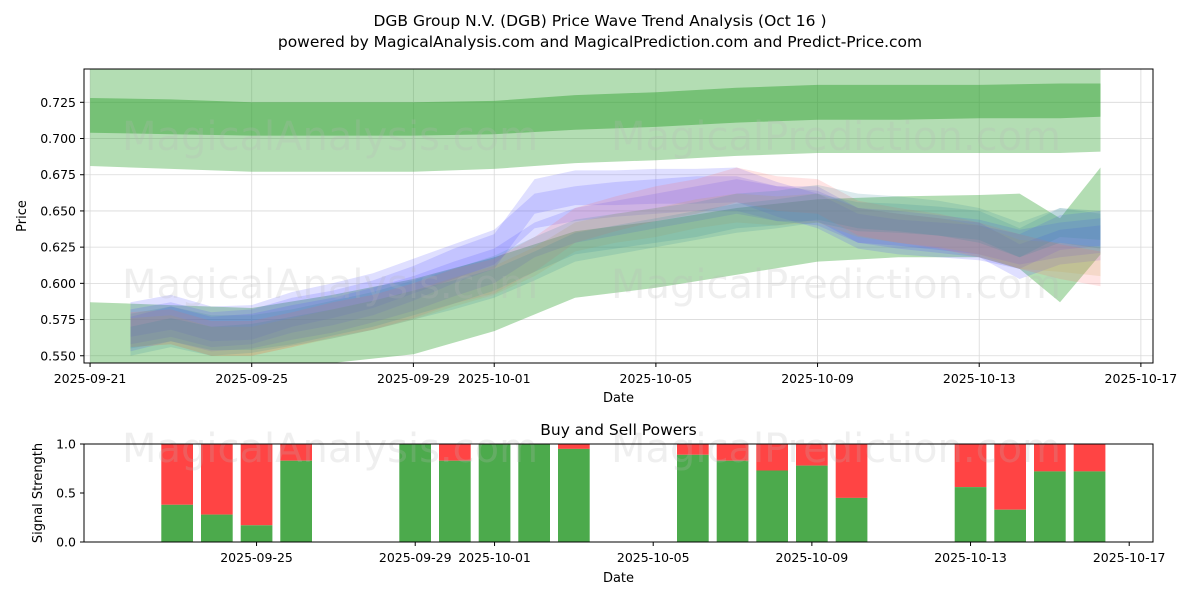  Describe the element at coordinates (22, 216) in the screenshot. I see `y-axis-label: Price` at that location.